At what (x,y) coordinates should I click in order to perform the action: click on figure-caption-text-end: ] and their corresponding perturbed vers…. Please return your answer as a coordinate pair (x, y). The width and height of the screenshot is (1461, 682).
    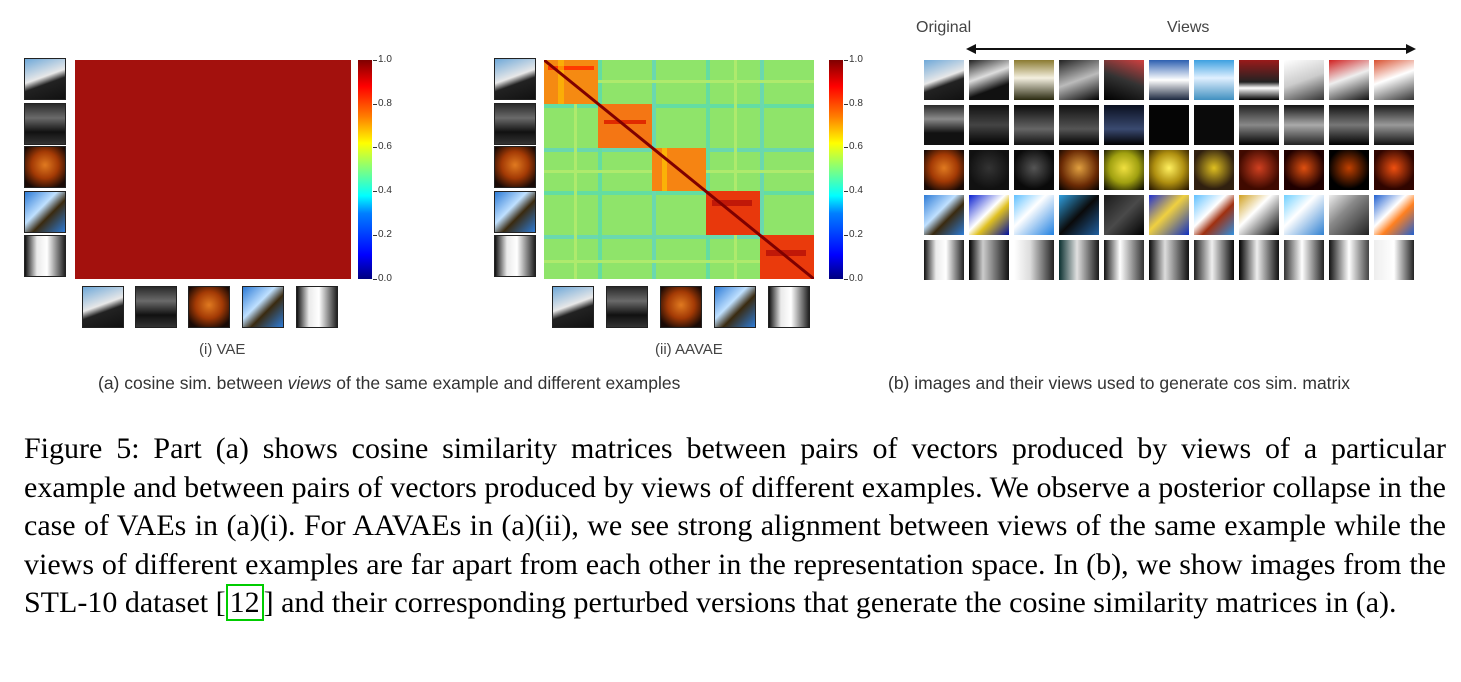
    Looking at the image, I should click on (830, 602).